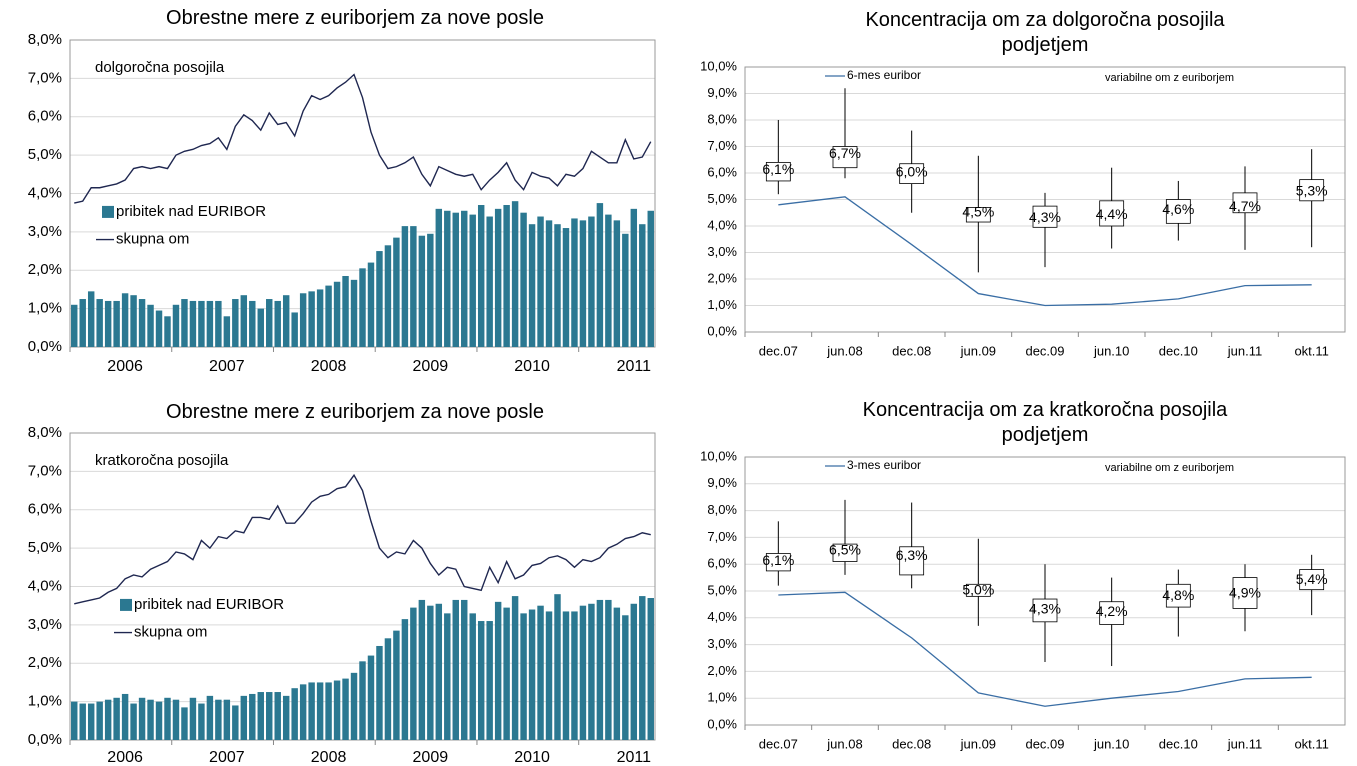  I want to click on annotation: variabilne om z euriborjem, so click(1169, 78).